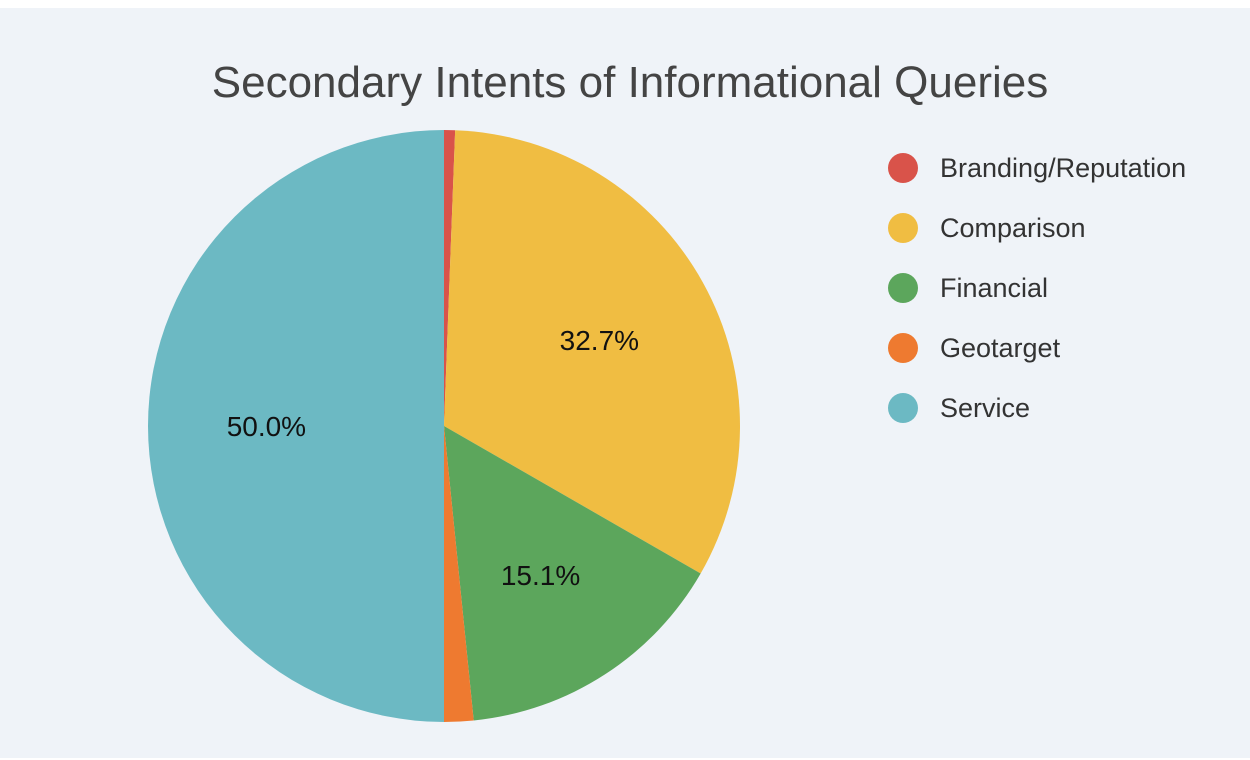 This screenshot has height=760, width=1250. Describe the element at coordinates (1000, 347) in the screenshot. I see `legend-label: Geotarget` at that location.